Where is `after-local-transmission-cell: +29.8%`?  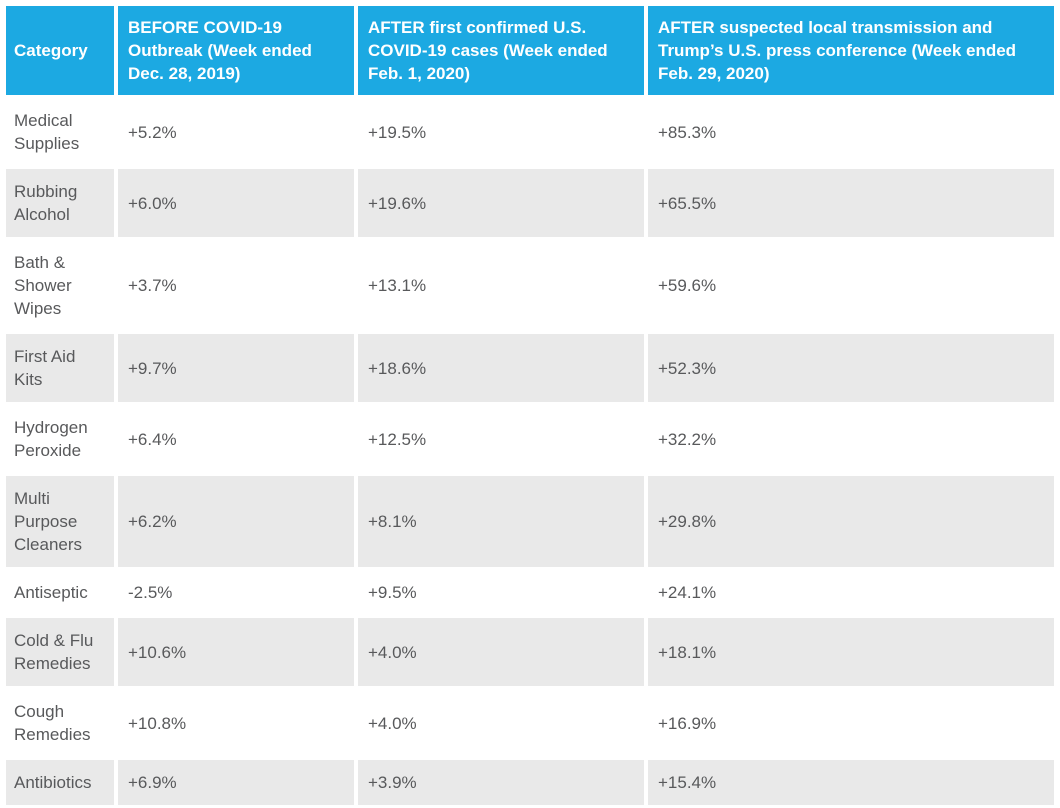
after-local-transmission-cell: +29.8% is located at coordinates (851, 521).